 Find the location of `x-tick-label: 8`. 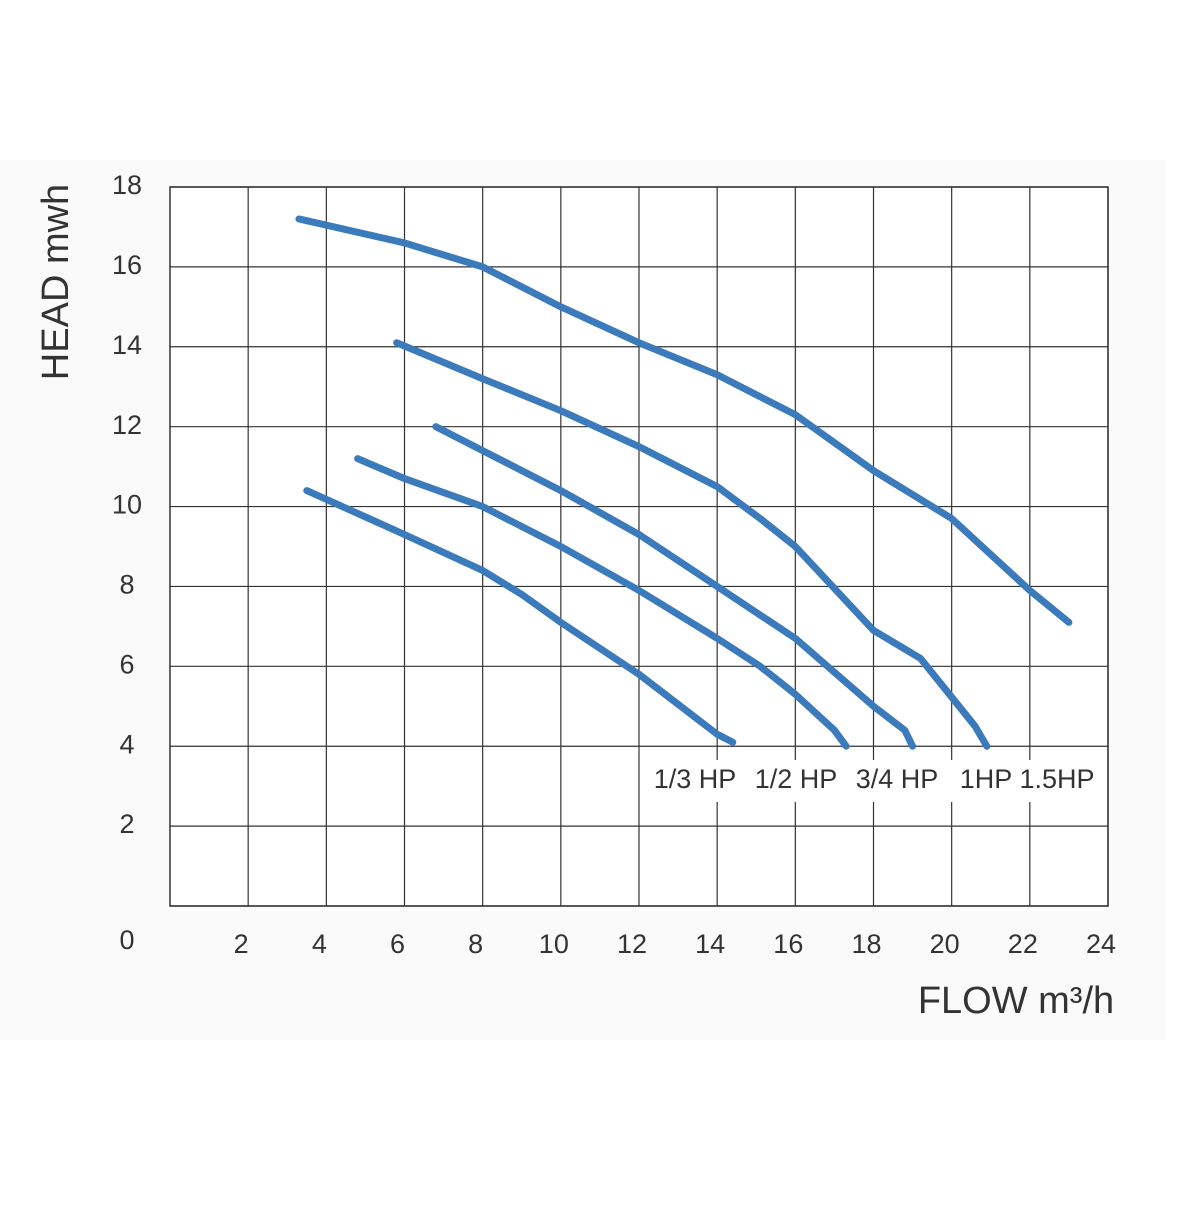

x-tick-label: 8 is located at coordinates (475, 944).